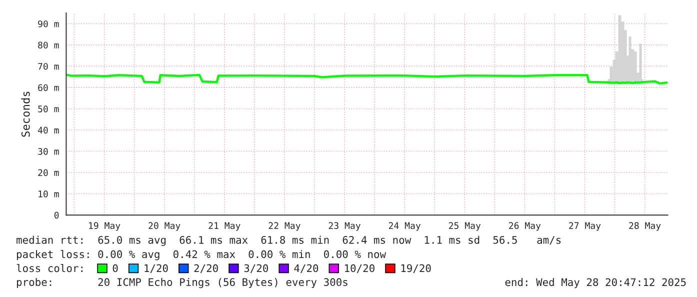 The height and width of the screenshot is (297, 697). I want to click on x-tick-label: 24 May, so click(404, 226).